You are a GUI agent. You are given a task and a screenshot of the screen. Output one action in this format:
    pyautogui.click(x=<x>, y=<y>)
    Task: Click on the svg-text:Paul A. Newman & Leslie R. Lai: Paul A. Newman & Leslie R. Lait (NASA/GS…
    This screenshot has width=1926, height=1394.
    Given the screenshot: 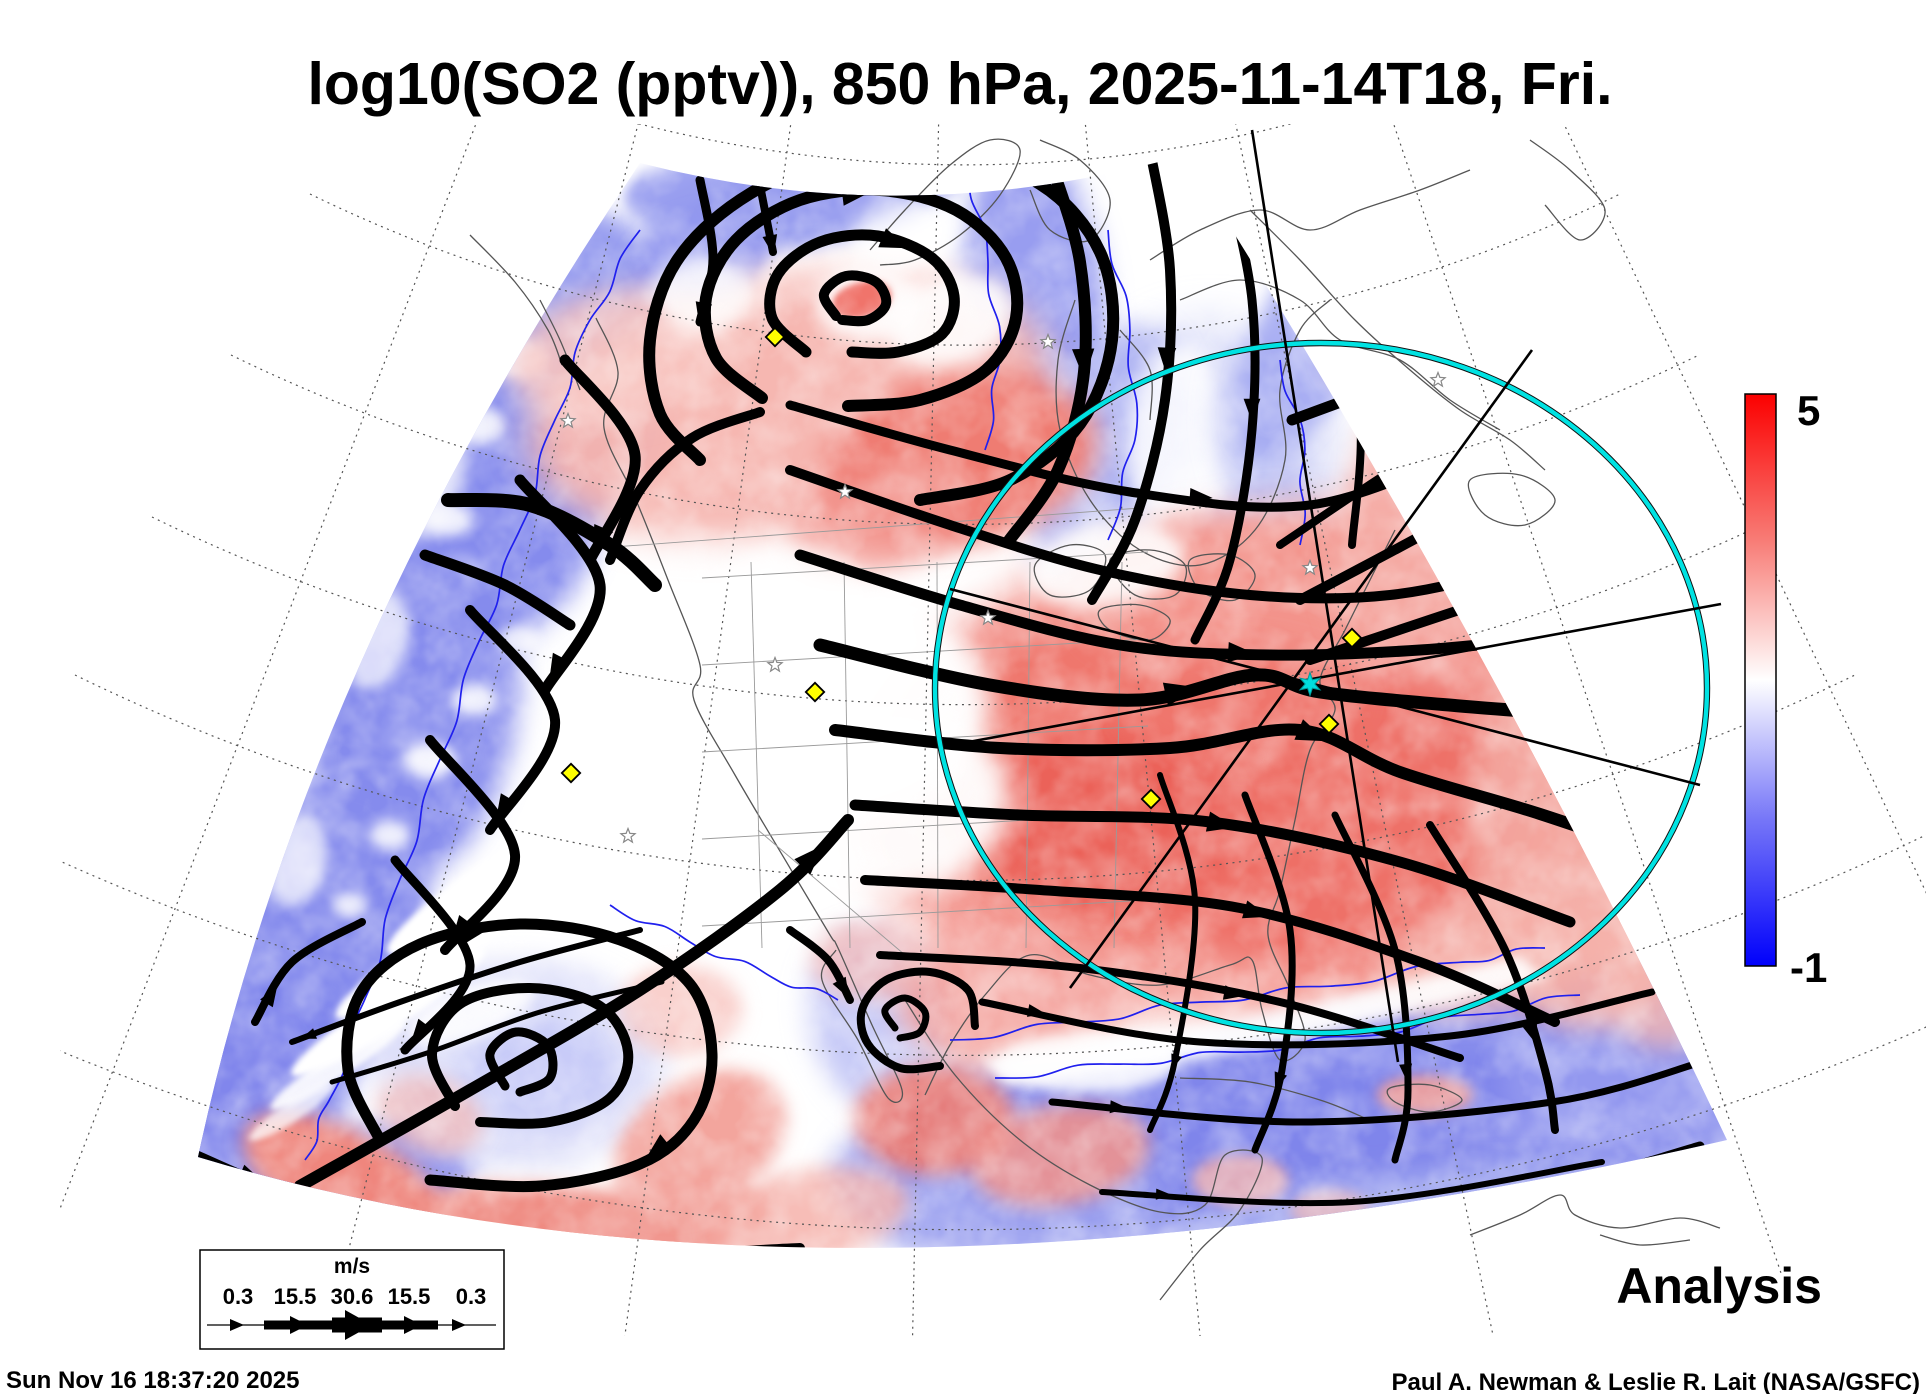 What is the action you would take?
    pyautogui.click(x=1655, y=1381)
    